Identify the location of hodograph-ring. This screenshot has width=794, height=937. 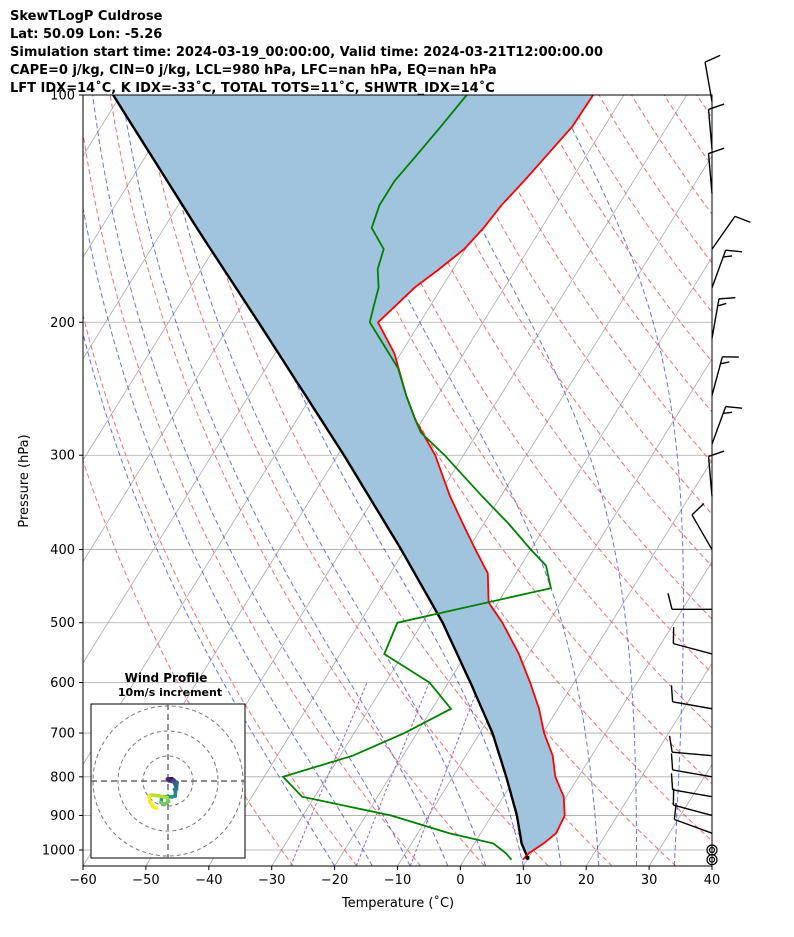
(168, 781).